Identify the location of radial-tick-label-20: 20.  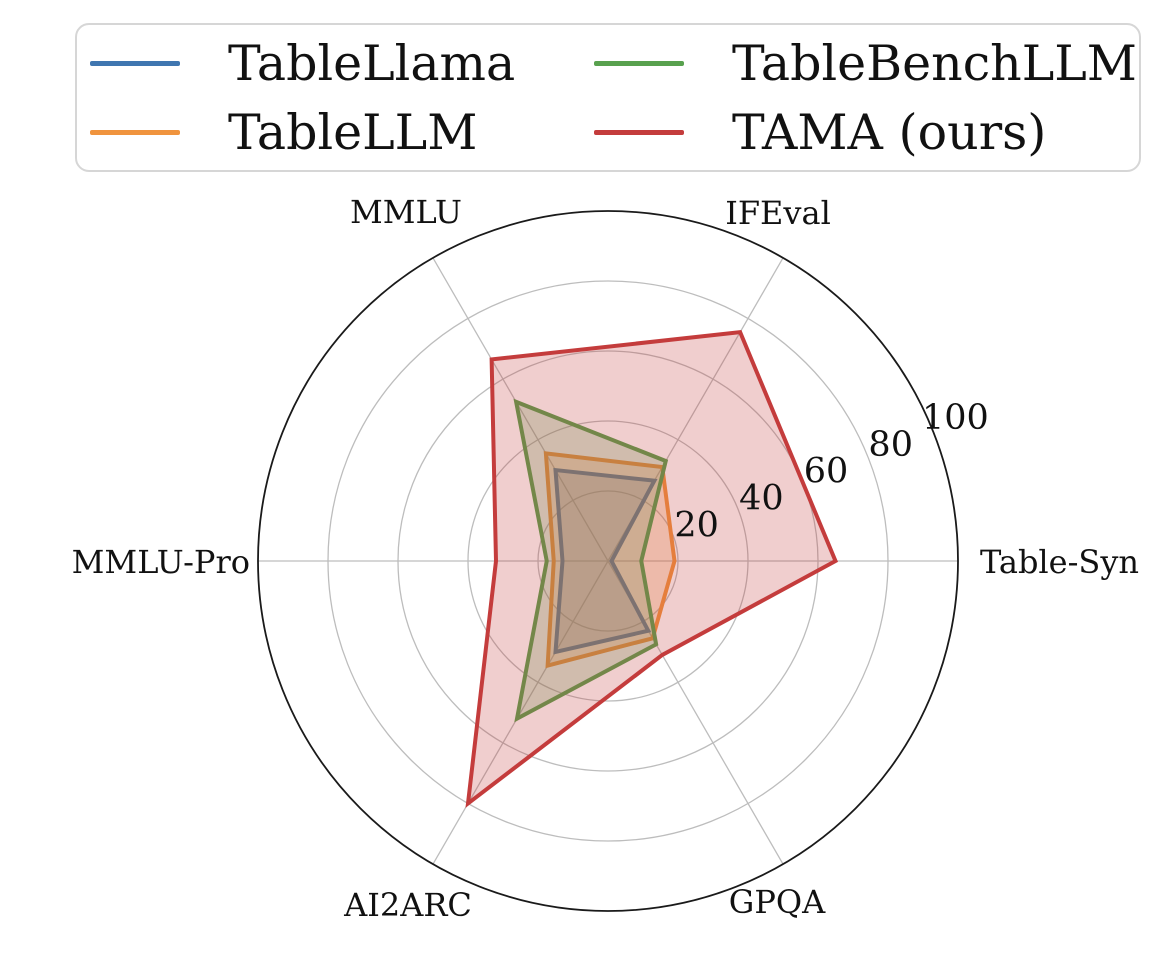
(696, 525).